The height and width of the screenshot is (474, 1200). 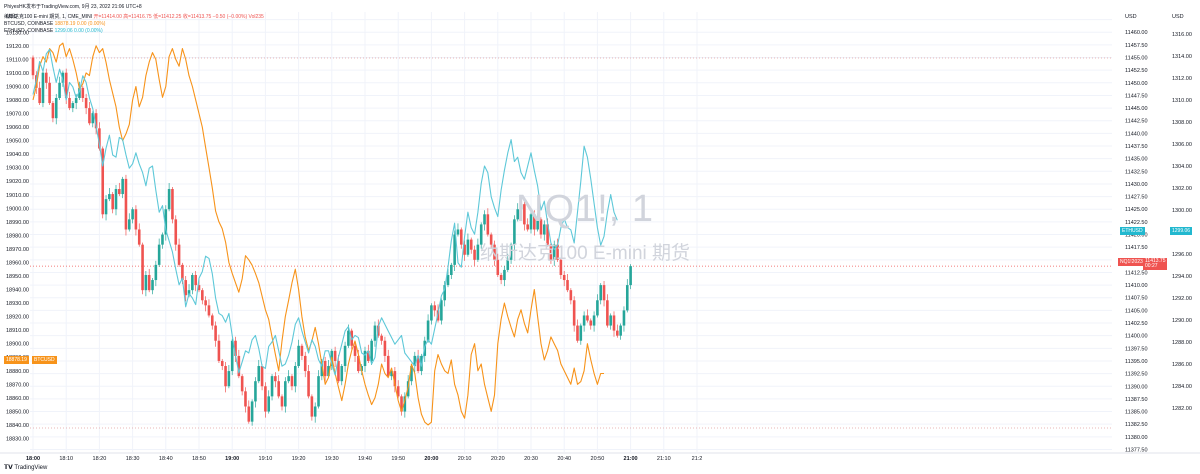 What do you see at coordinates (54, 24) in the screenshot?
I see `legend-btc: BTCUSD, COINBASE 18878.19 0.00 (0.00%)` at bounding box center [54, 24].